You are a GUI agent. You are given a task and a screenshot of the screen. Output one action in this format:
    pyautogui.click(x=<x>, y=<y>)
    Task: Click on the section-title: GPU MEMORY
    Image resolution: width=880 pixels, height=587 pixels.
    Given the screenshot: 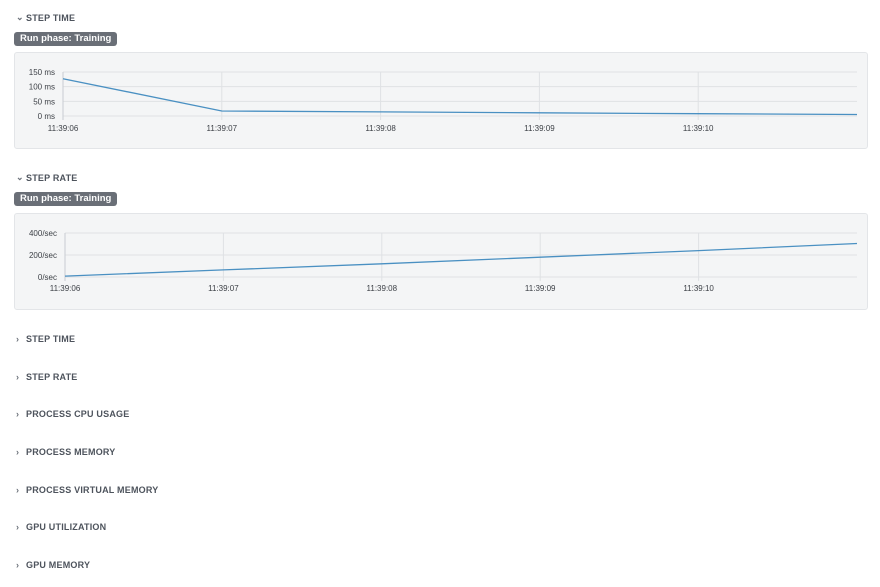 What is the action you would take?
    pyautogui.click(x=58, y=565)
    